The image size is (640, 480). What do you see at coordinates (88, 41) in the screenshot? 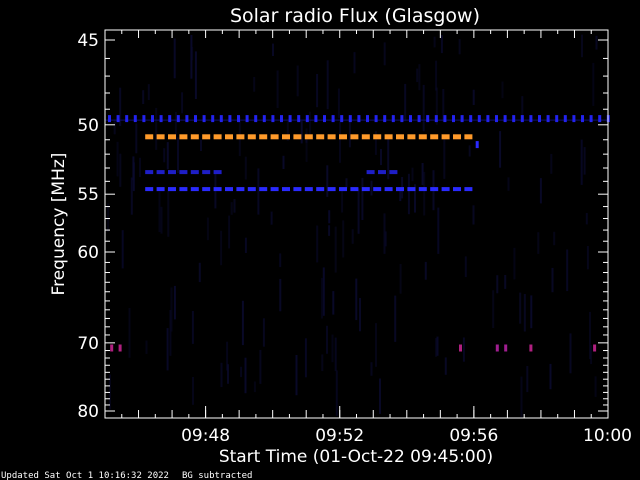
I see `y-tick-label: 45` at bounding box center [88, 41].